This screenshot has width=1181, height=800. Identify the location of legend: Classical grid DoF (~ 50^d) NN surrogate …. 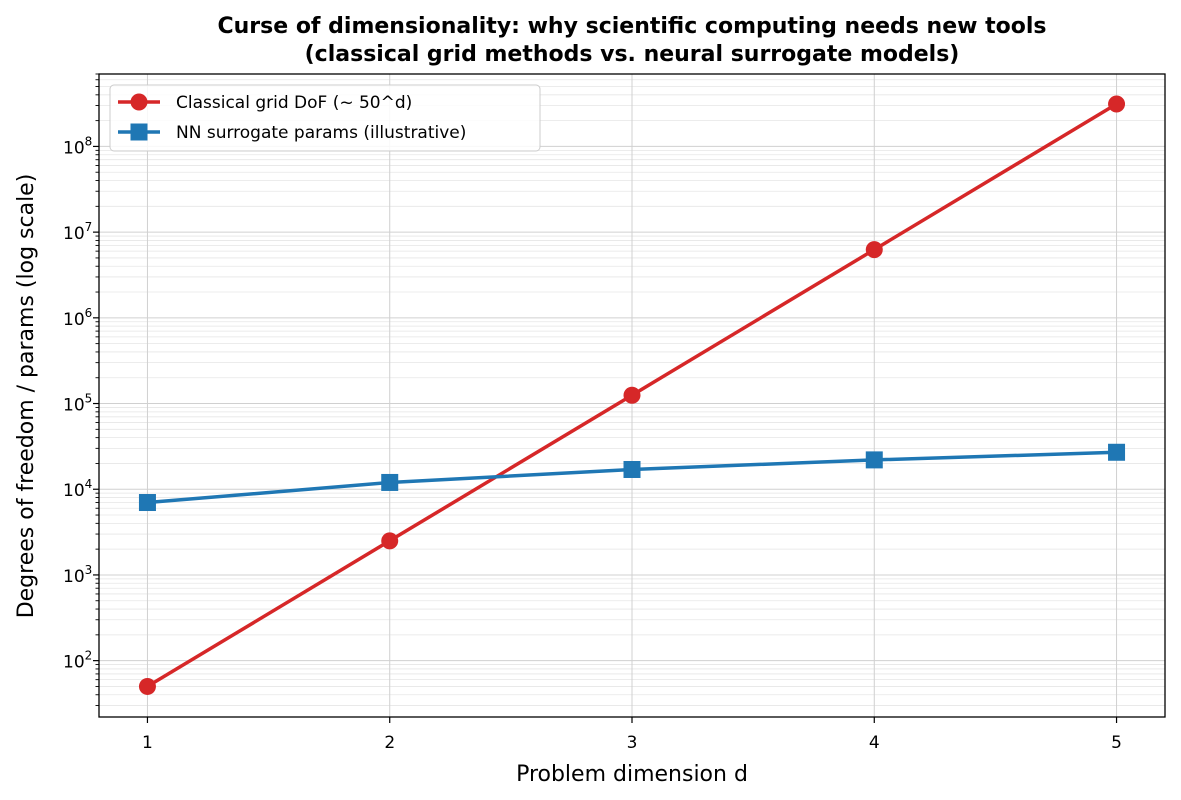
(325, 118).